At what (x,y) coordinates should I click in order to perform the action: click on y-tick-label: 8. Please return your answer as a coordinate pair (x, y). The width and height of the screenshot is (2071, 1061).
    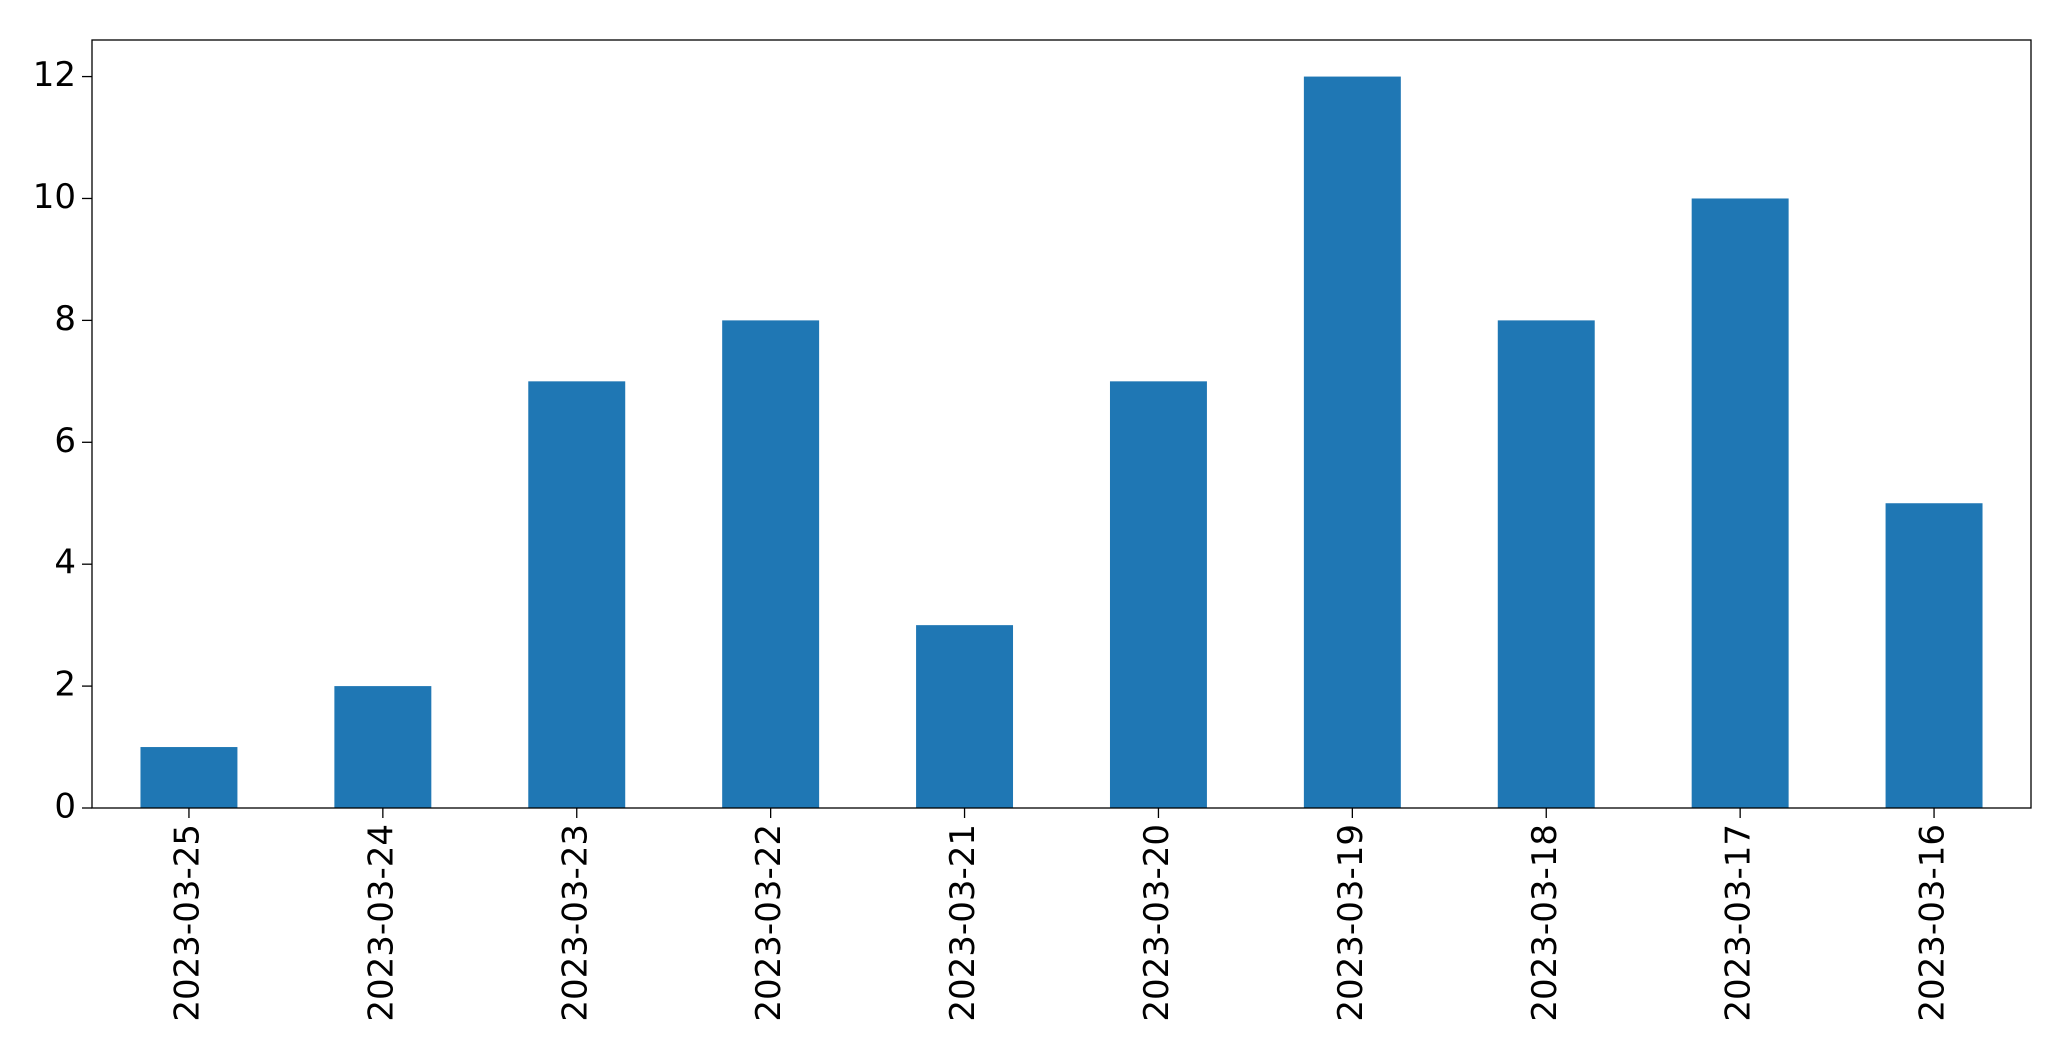
    Looking at the image, I should click on (65, 319).